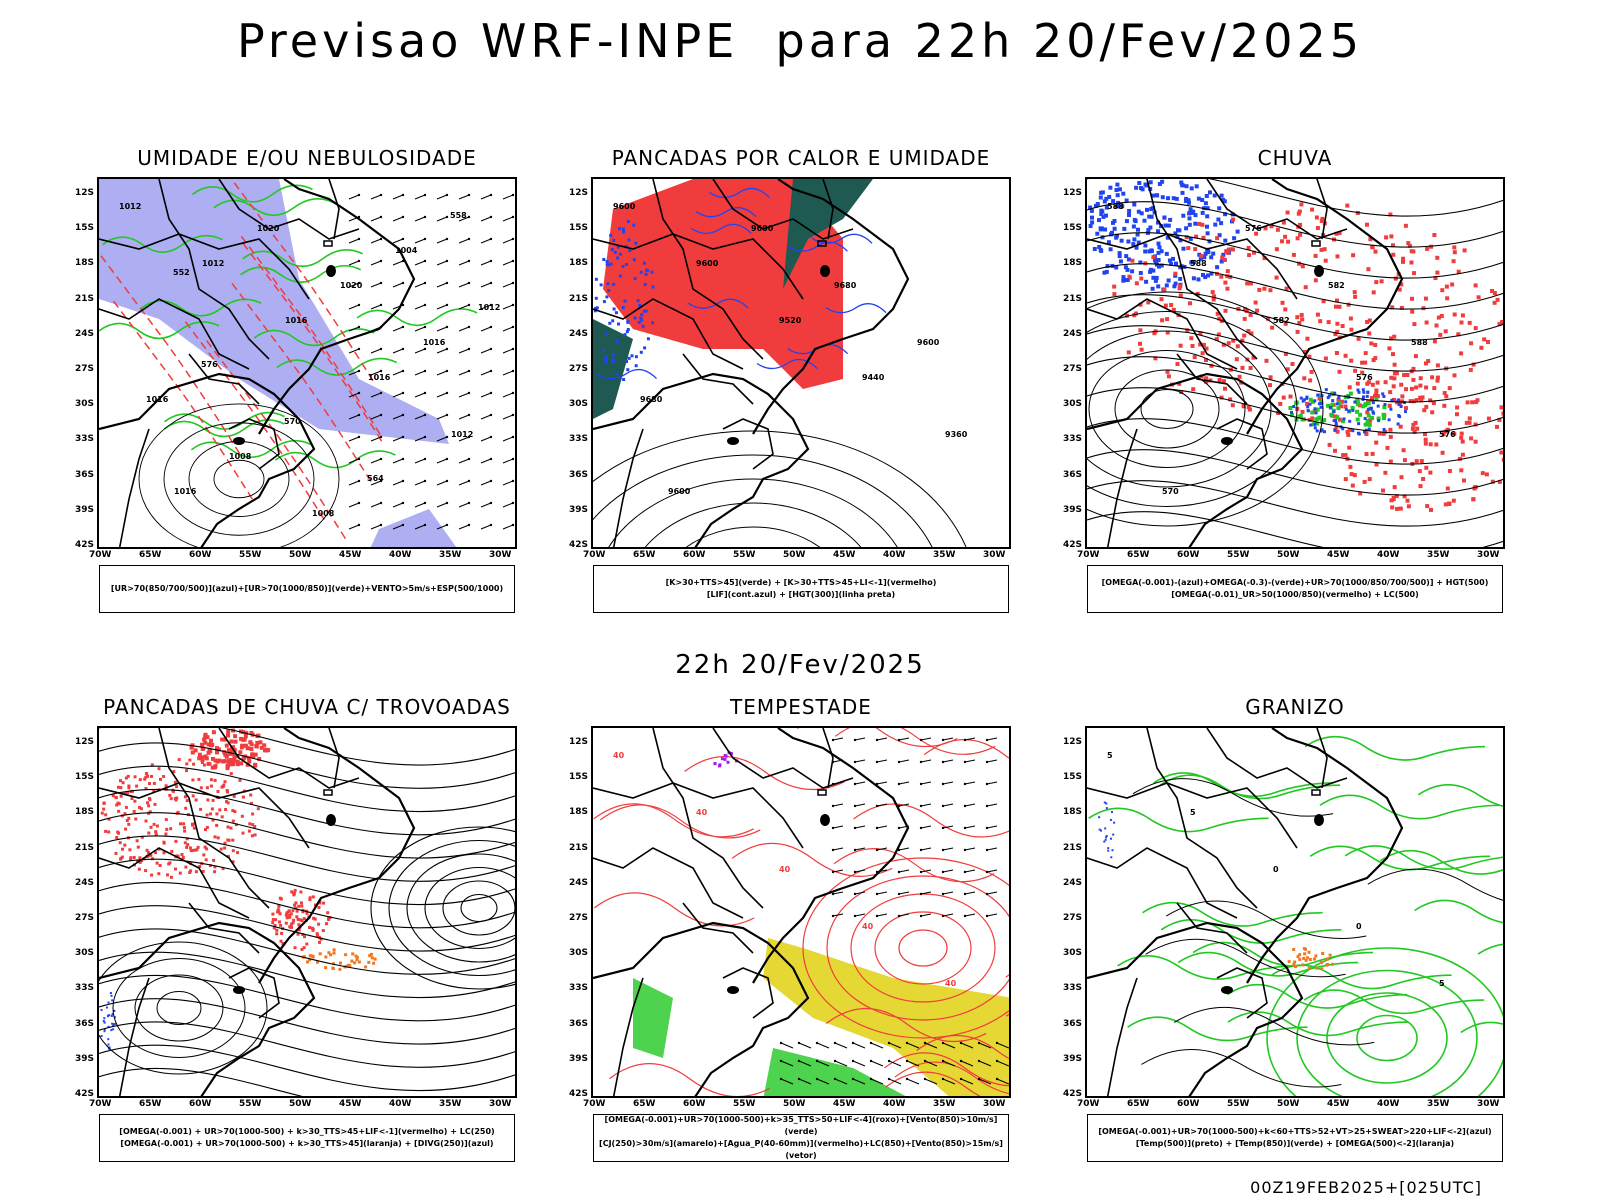 Image resolution: width=1600 pixels, height=1200 pixels. Describe the element at coordinates (1481, 1027) in the screenshot. I see `temperature-850-contour` at that location.